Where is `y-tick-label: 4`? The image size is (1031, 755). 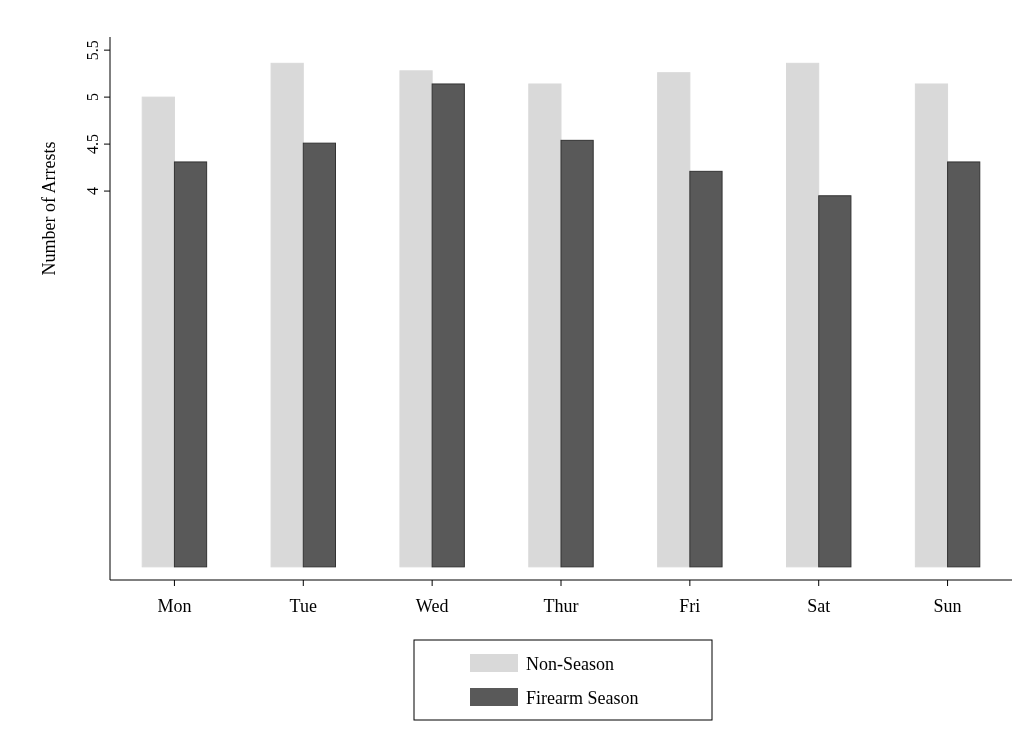 y-tick-label: 4 is located at coordinates (92, 191).